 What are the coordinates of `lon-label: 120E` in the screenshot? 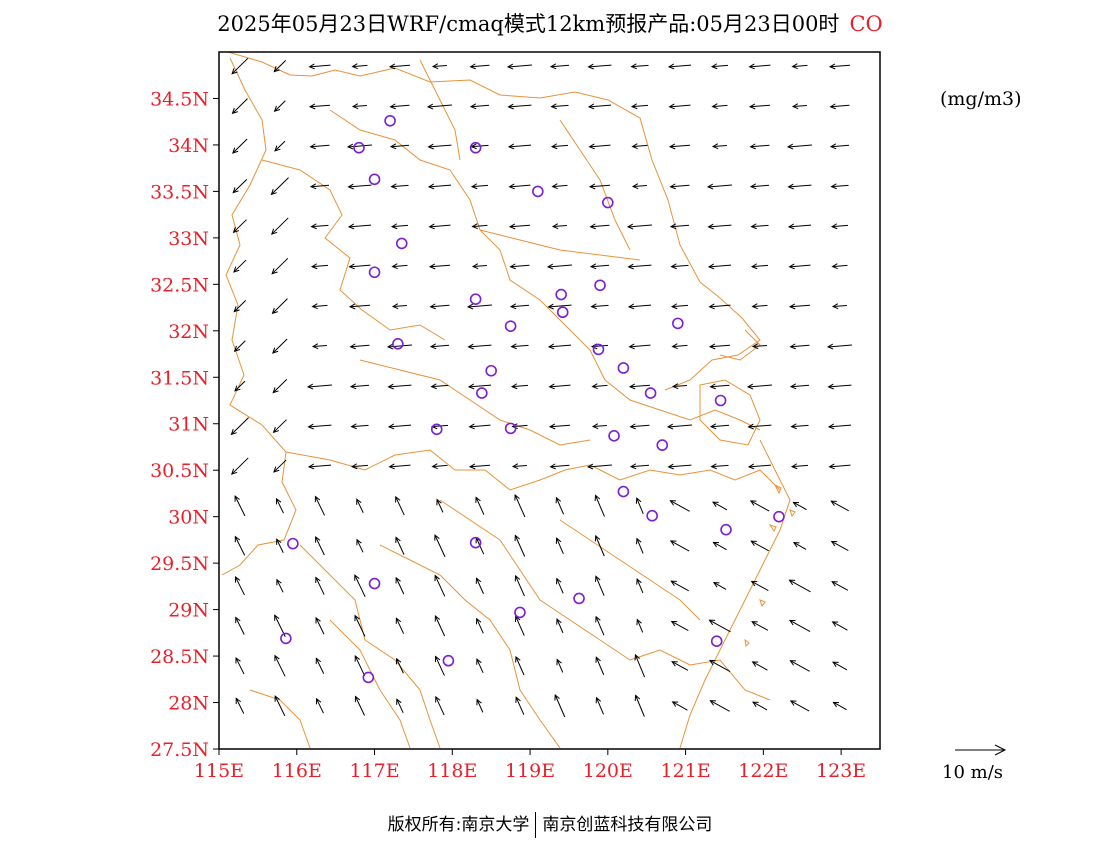 It's located at (608, 771).